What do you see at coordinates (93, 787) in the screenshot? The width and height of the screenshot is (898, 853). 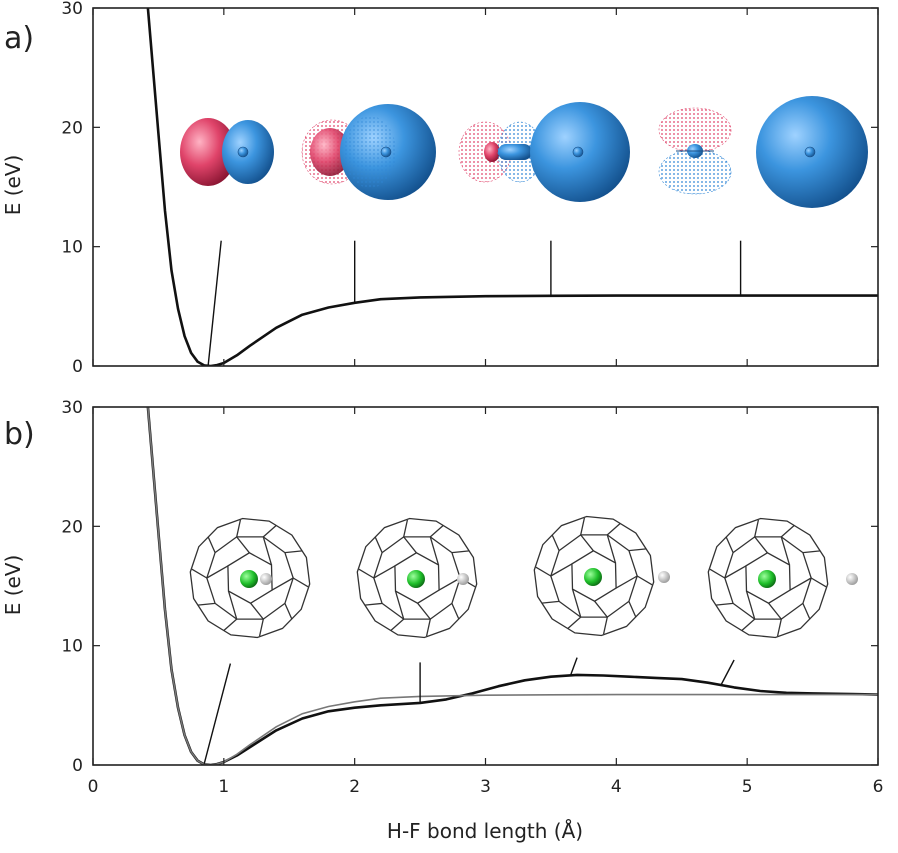 I see `x-tick-label-0: 0` at bounding box center [93, 787].